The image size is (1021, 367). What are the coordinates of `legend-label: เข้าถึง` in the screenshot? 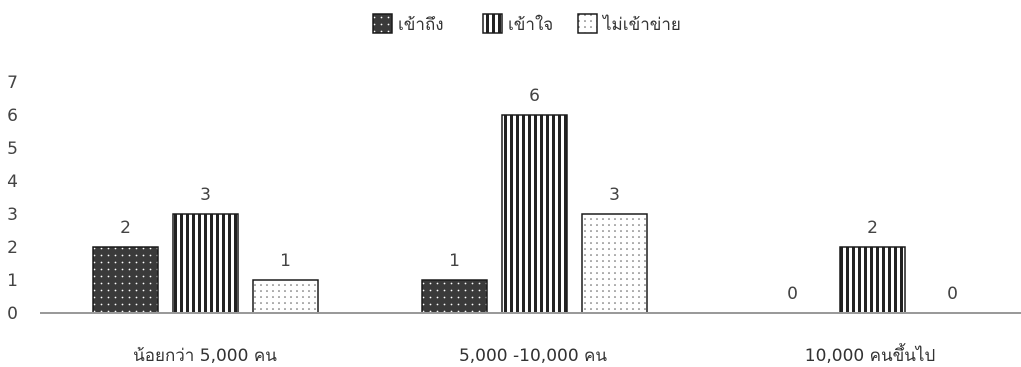 It's located at (421, 25).